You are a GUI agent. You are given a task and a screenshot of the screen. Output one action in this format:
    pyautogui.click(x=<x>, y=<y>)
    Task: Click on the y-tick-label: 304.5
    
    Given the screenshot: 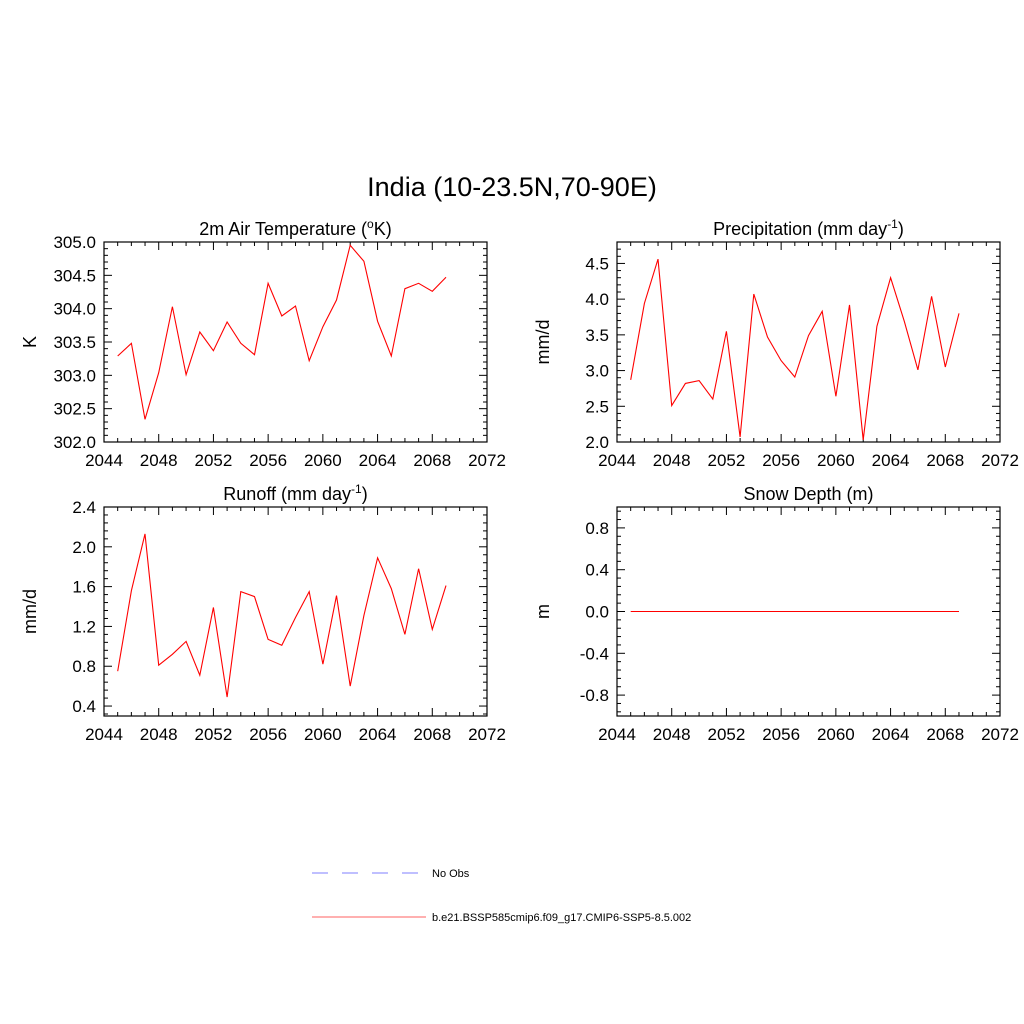 What is the action you would take?
    pyautogui.click(x=74, y=275)
    